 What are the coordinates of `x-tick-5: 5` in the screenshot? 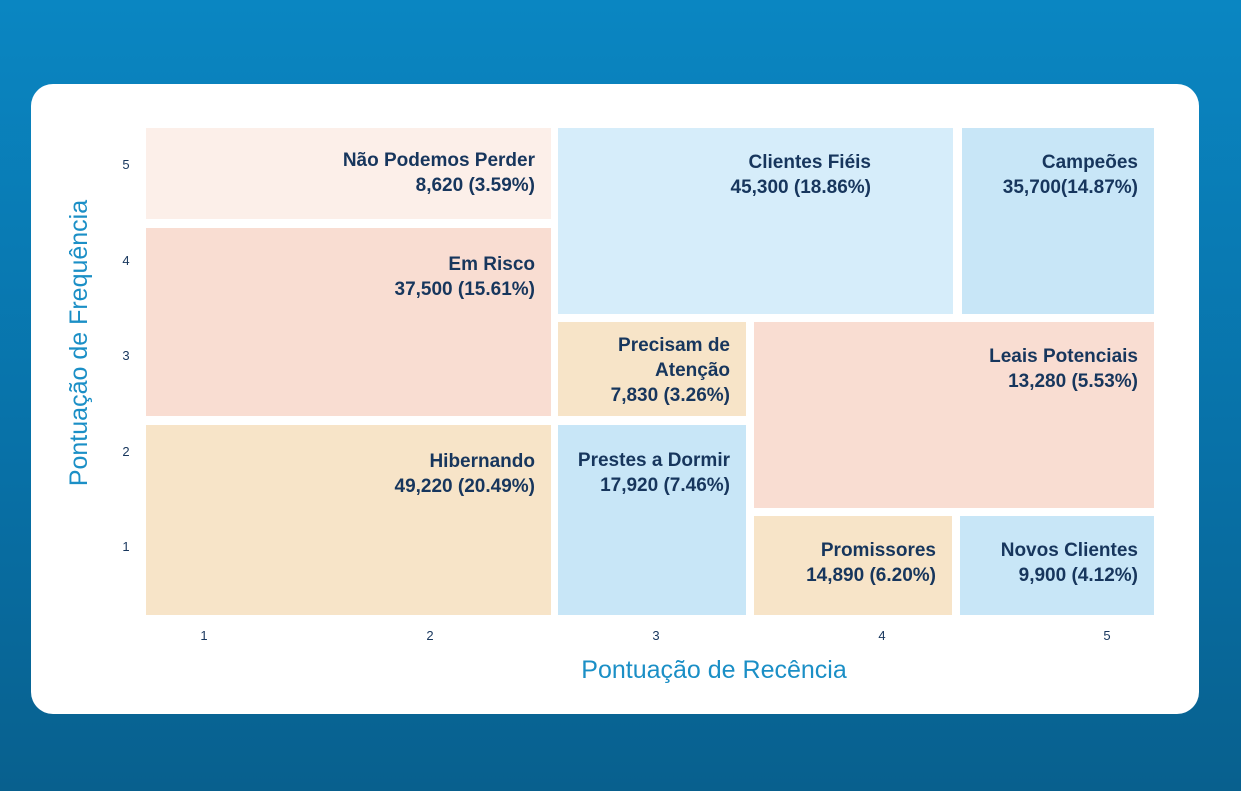 It's located at (1107, 635).